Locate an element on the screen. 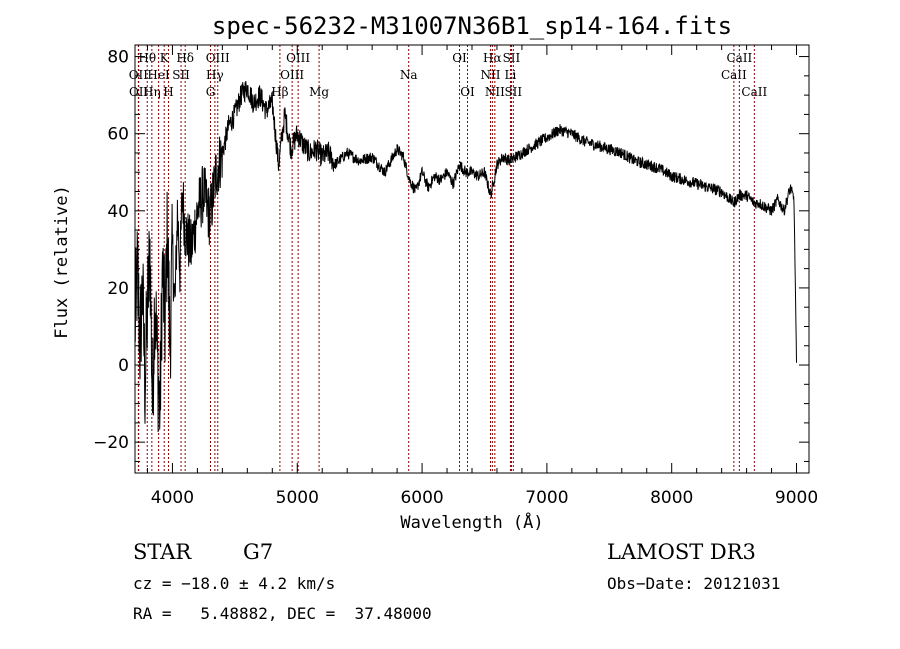 The height and width of the screenshot is (649, 900). spectral-line-label: Na is located at coordinates (409, 75).